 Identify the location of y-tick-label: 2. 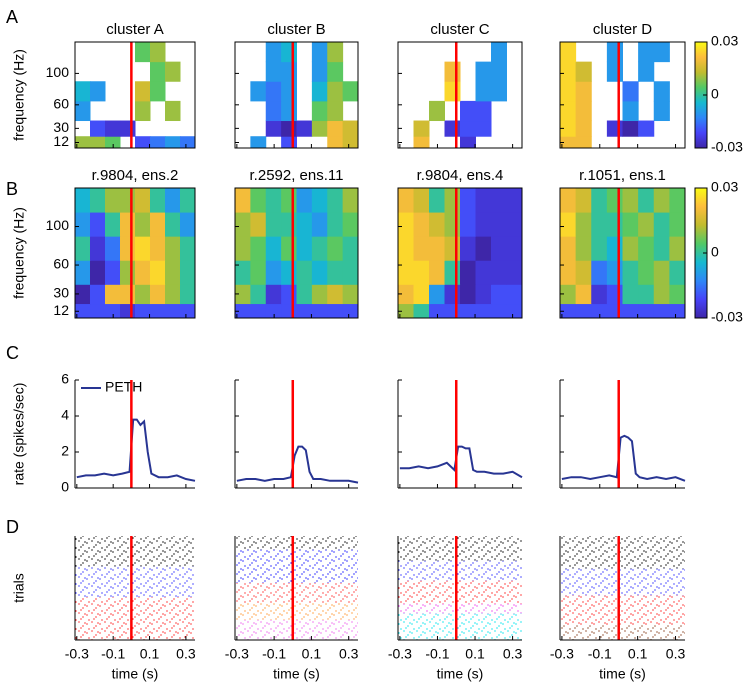
(65, 451).